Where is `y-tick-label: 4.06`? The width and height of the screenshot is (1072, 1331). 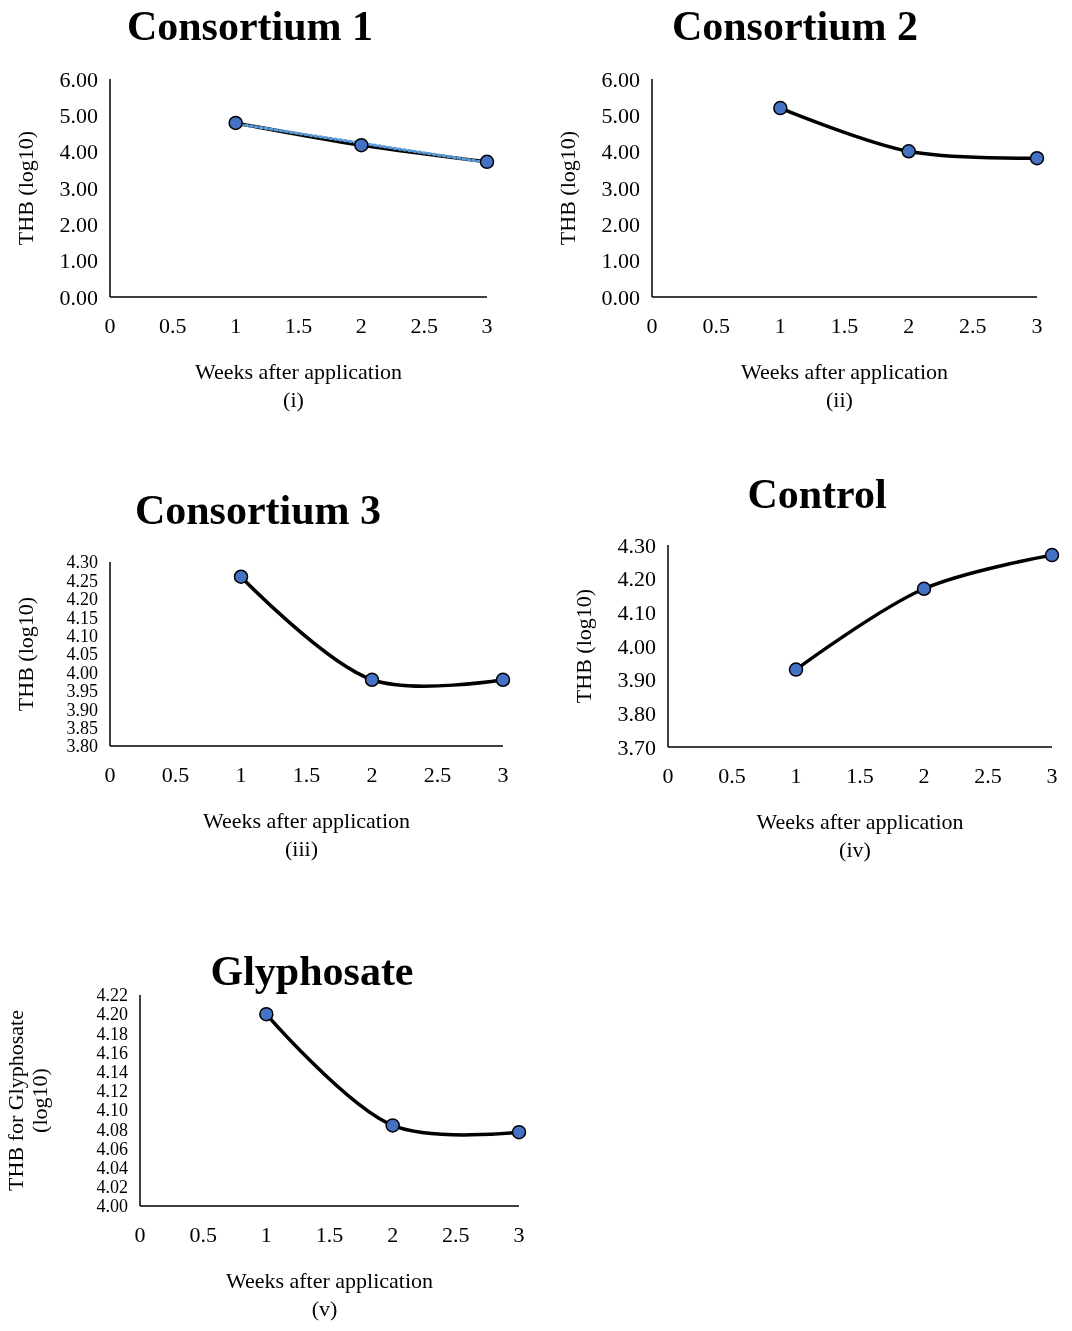 y-tick-label: 4.06 is located at coordinates (112, 1148).